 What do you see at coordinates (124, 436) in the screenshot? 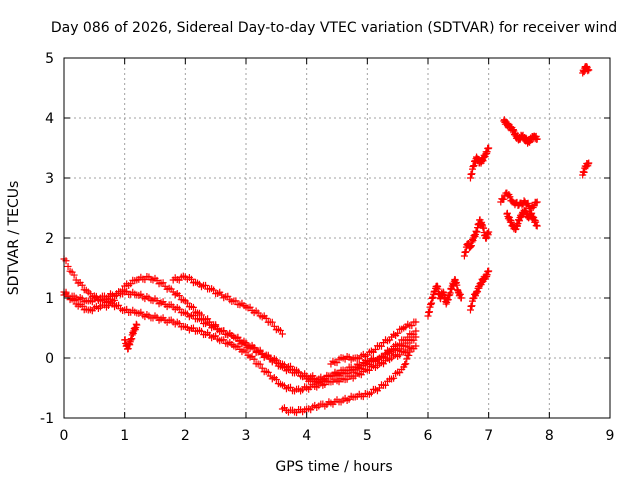
I see `x-tick-label: 1` at bounding box center [124, 436].